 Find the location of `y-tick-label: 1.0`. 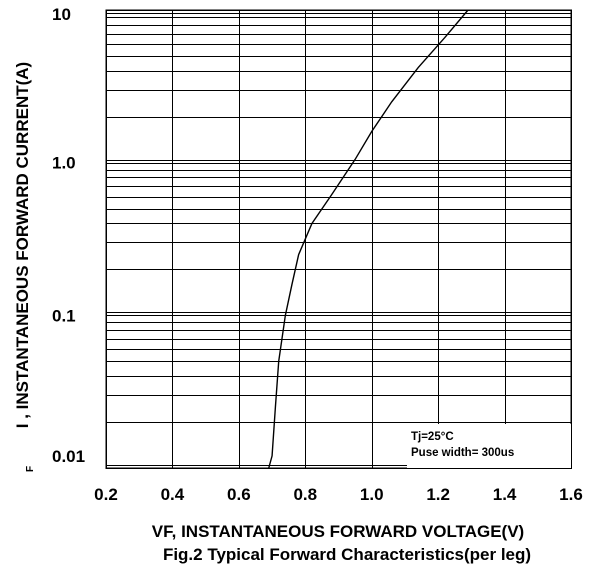

y-tick-label: 1.0 is located at coordinates (64, 163).